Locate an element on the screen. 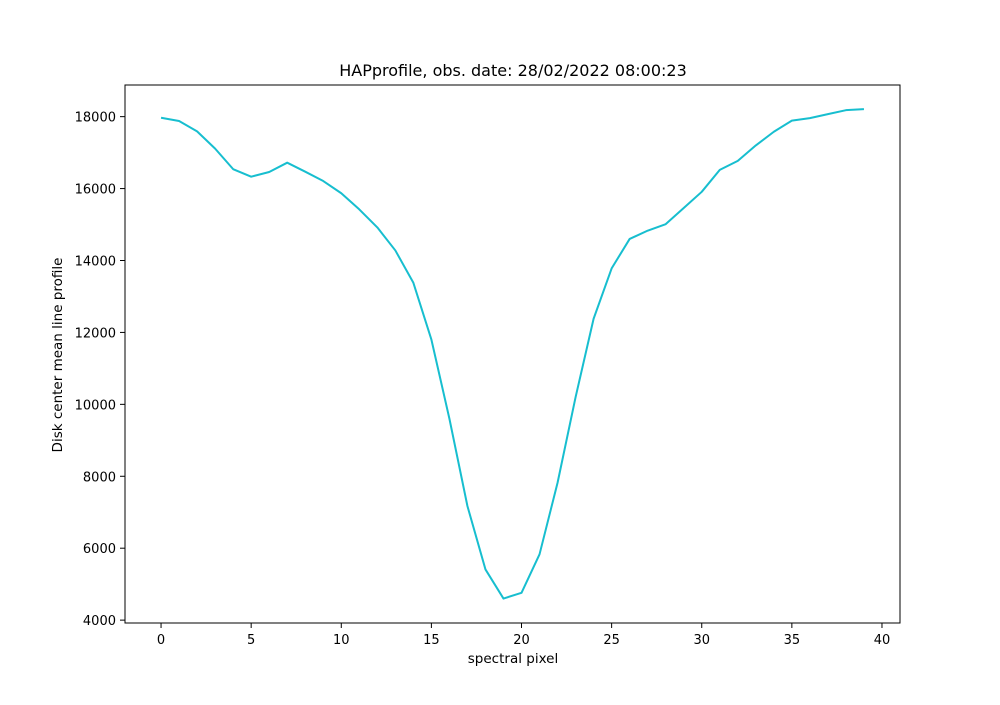 Image resolution: width=1000 pixels, height=705 pixels. x-axis-label: spectral pixel is located at coordinates (513, 659).